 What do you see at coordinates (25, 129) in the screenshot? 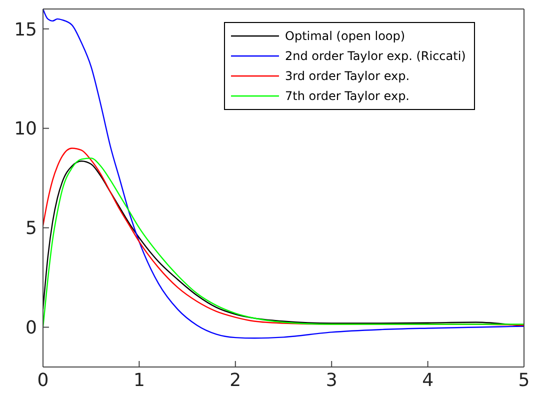
I see `y-tick-label: 10` at bounding box center [25, 129].